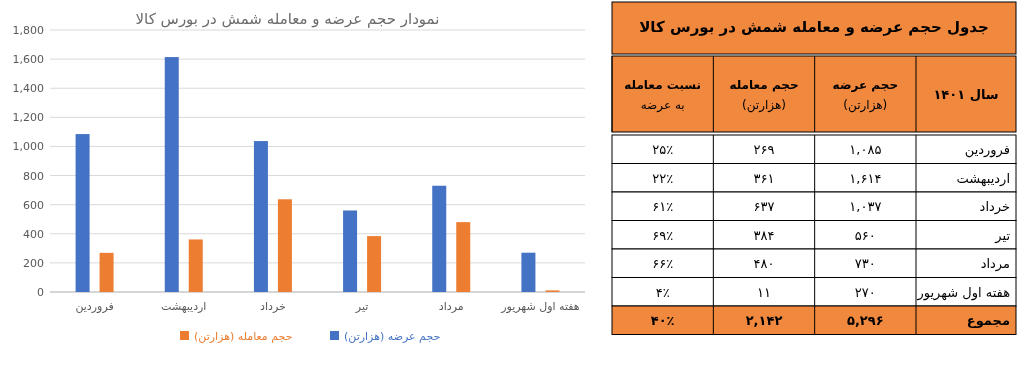 Image resolution: width=1024 pixels, height=368 pixels. Describe the element at coordinates (814, 27) in the screenshot. I see `chart-title: جدول حجم عرضه و معامله شمش در بورس کالا` at that location.